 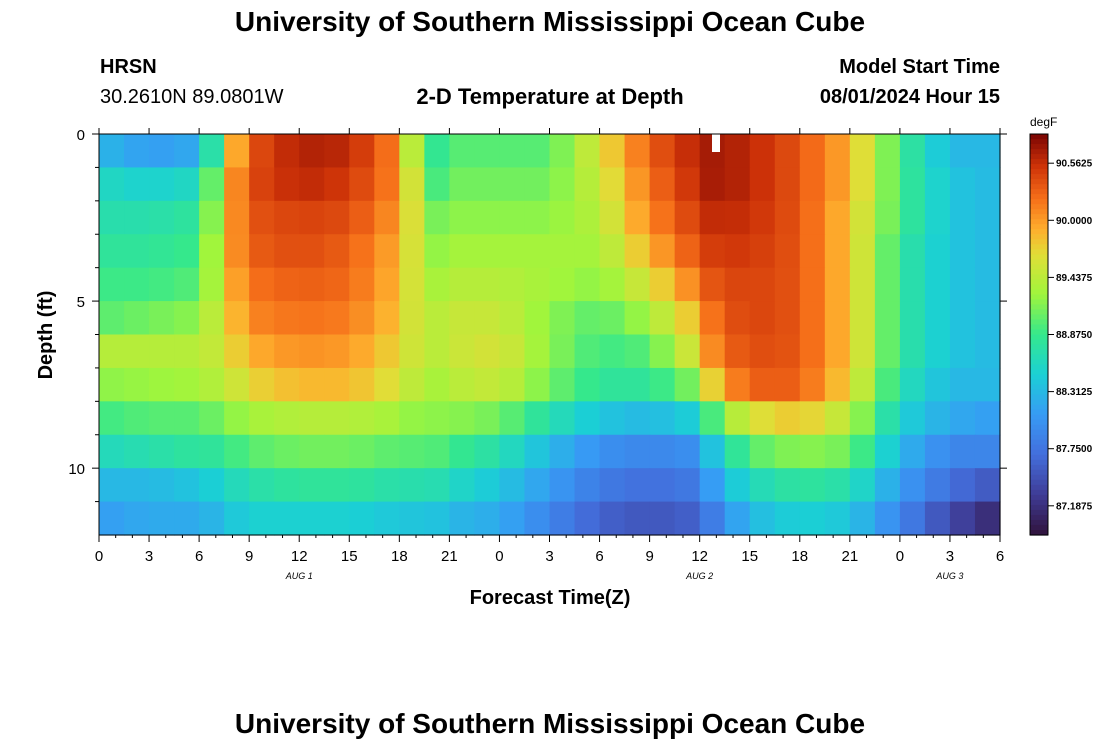 What do you see at coordinates (919, 67) in the screenshot?
I see `model-start-label: Model Start Time` at bounding box center [919, 67].